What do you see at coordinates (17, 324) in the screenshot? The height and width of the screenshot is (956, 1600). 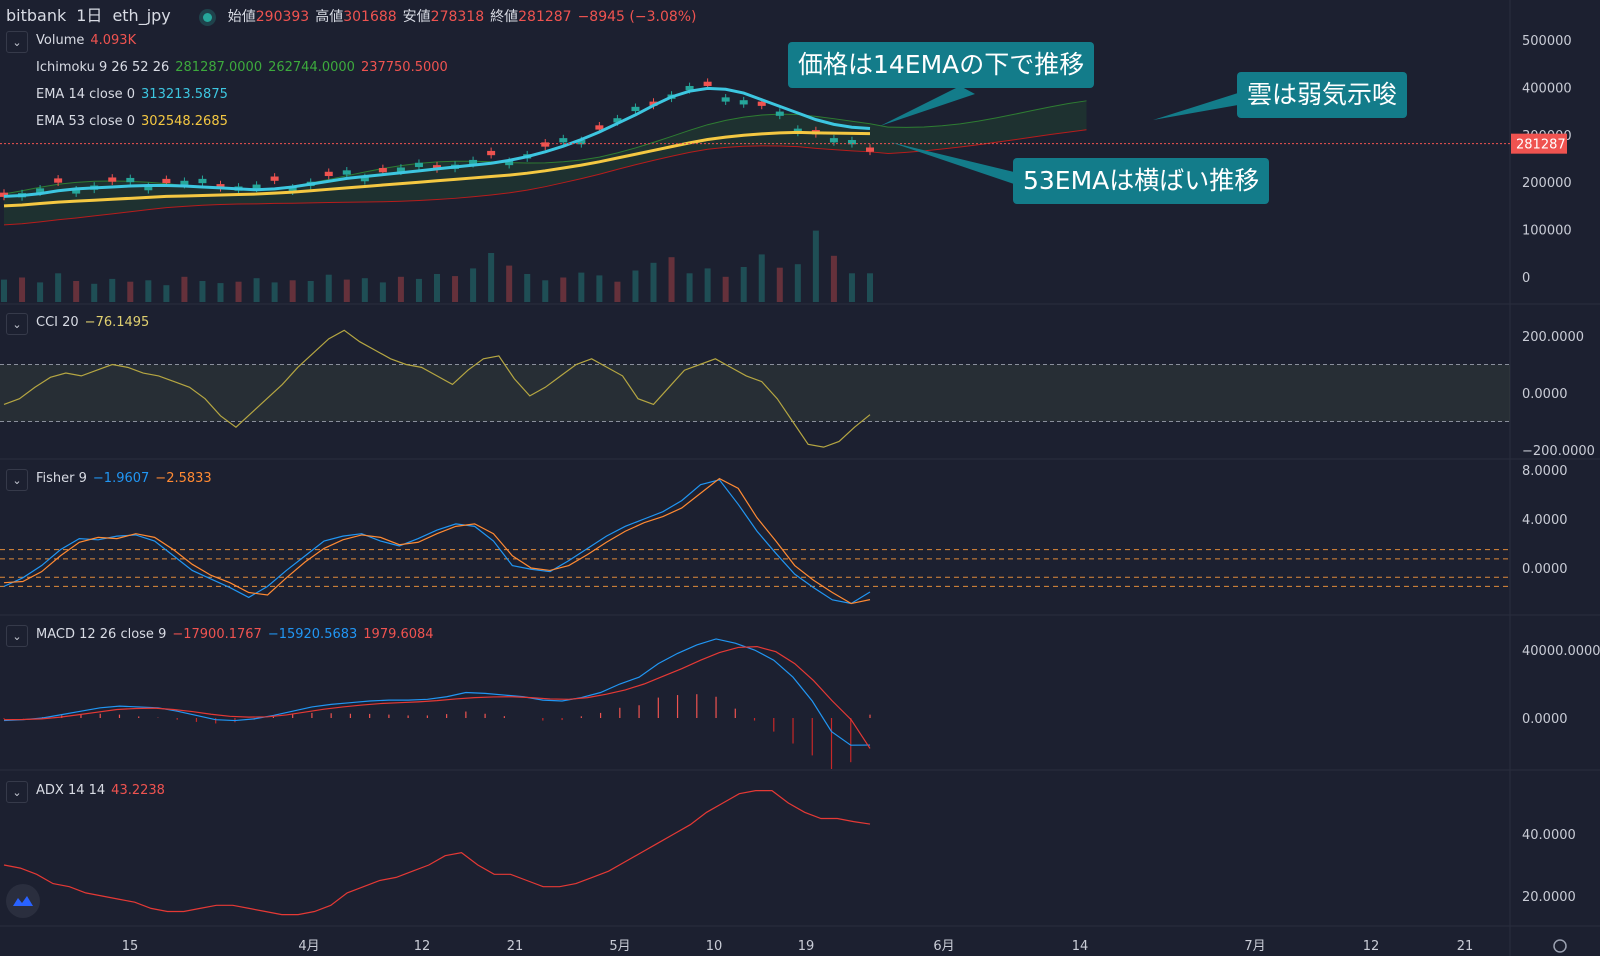 I see `cci-collapse-button: ⌄` at bounding box center [17, 324].